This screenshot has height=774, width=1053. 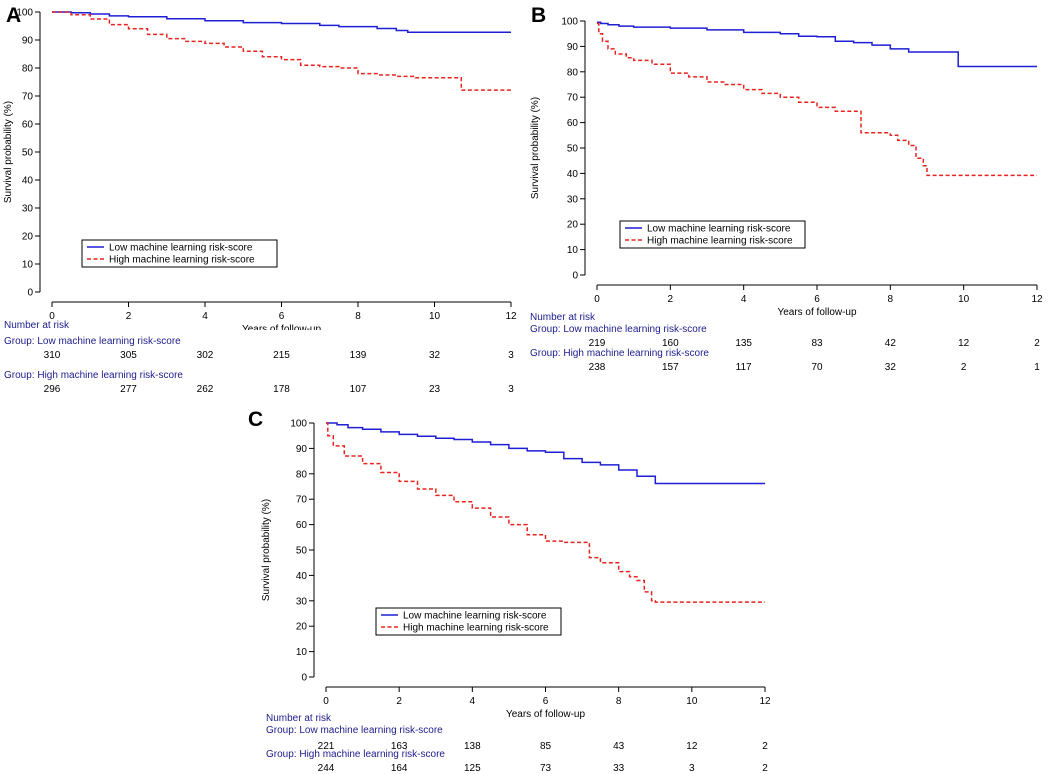 I want to click on risk-group-low-label-b: Group: Low machine learning risk-score, so click(x=618, y=329).